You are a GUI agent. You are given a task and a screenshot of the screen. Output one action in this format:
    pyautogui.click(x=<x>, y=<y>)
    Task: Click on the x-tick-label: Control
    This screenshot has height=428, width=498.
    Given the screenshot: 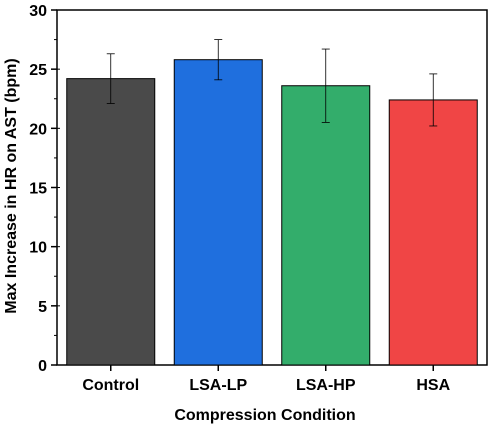 What is the action you would take?
    pyautogui.click(x=110, y=385)
    